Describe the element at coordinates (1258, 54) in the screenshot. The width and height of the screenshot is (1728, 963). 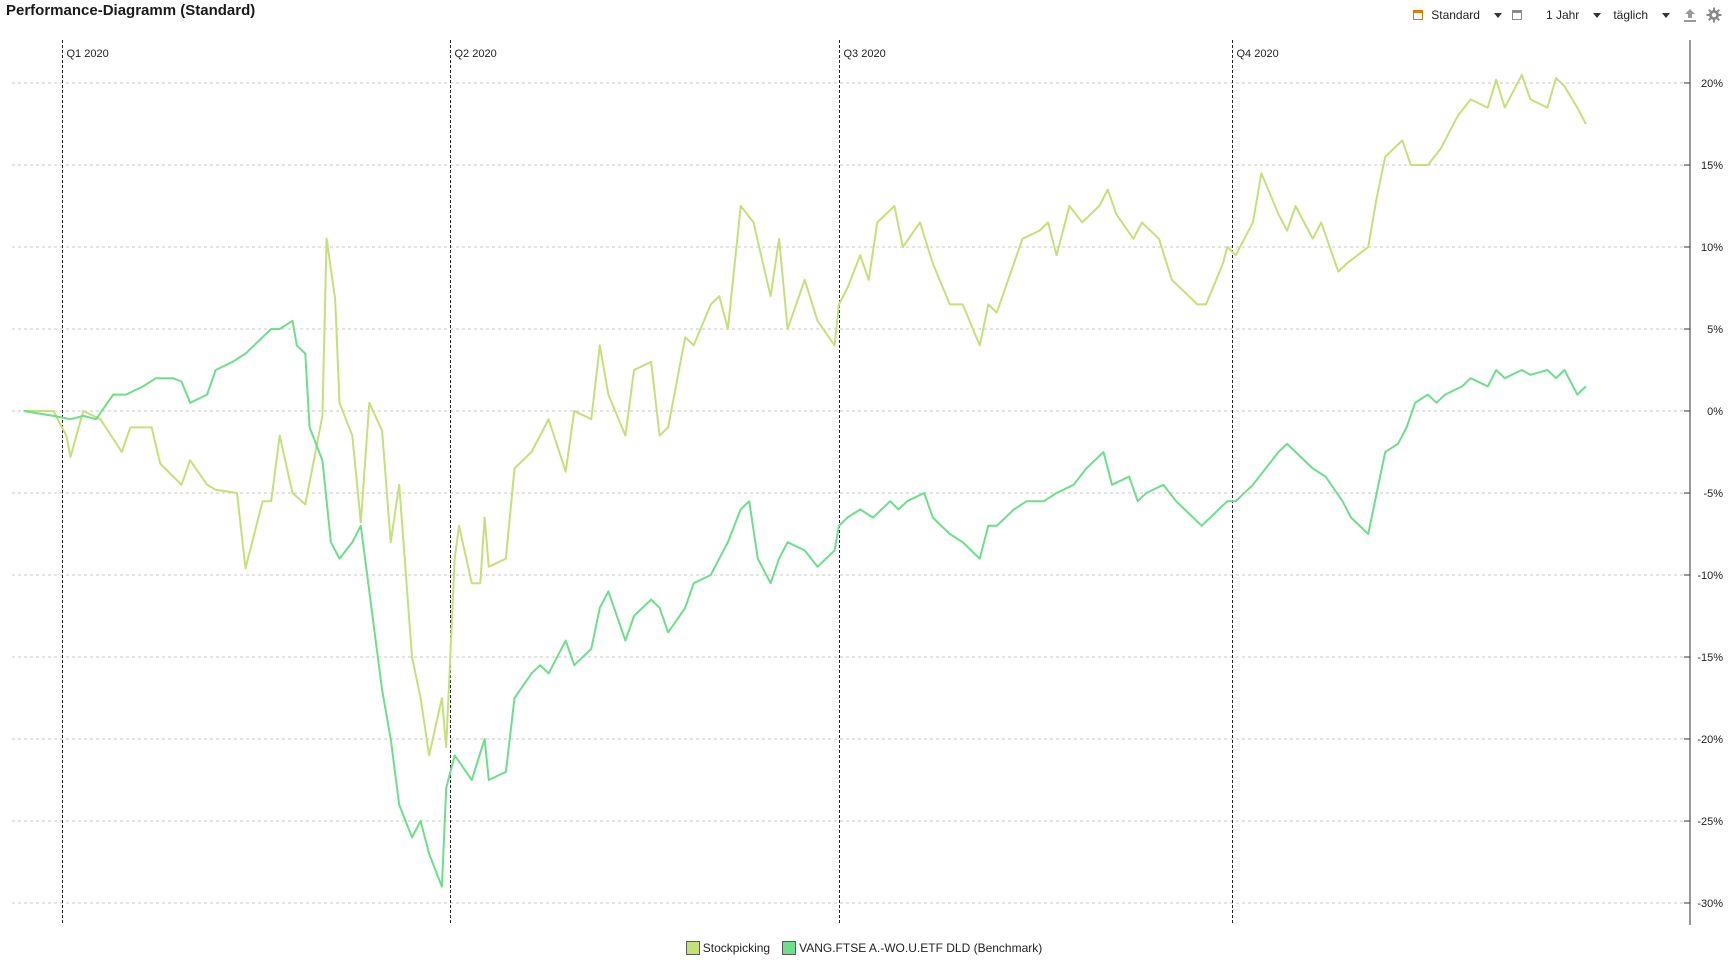
I see `quarter-label: Q4 2020` at that location.